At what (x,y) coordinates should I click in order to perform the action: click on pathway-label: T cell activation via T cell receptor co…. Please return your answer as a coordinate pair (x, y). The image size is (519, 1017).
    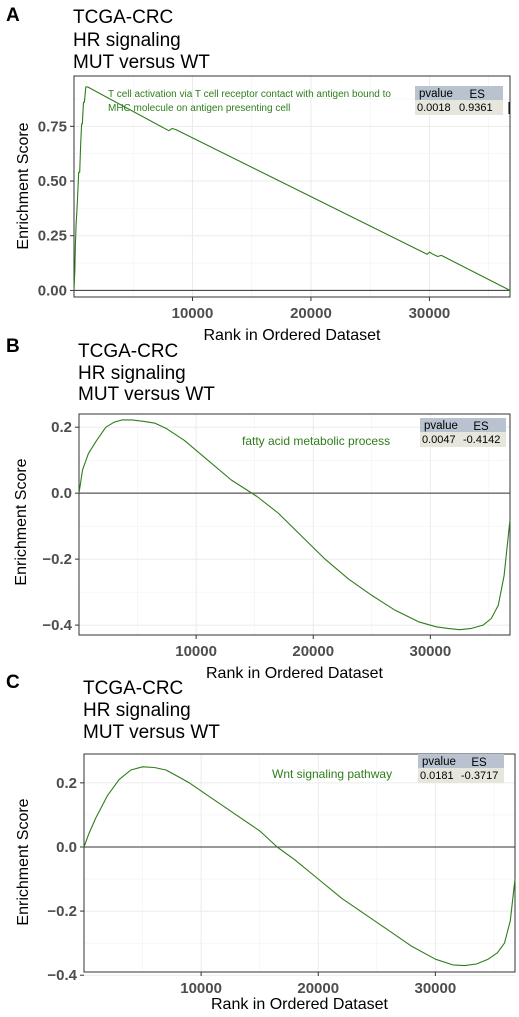
    Looking at the image, I should click on (249, 94).